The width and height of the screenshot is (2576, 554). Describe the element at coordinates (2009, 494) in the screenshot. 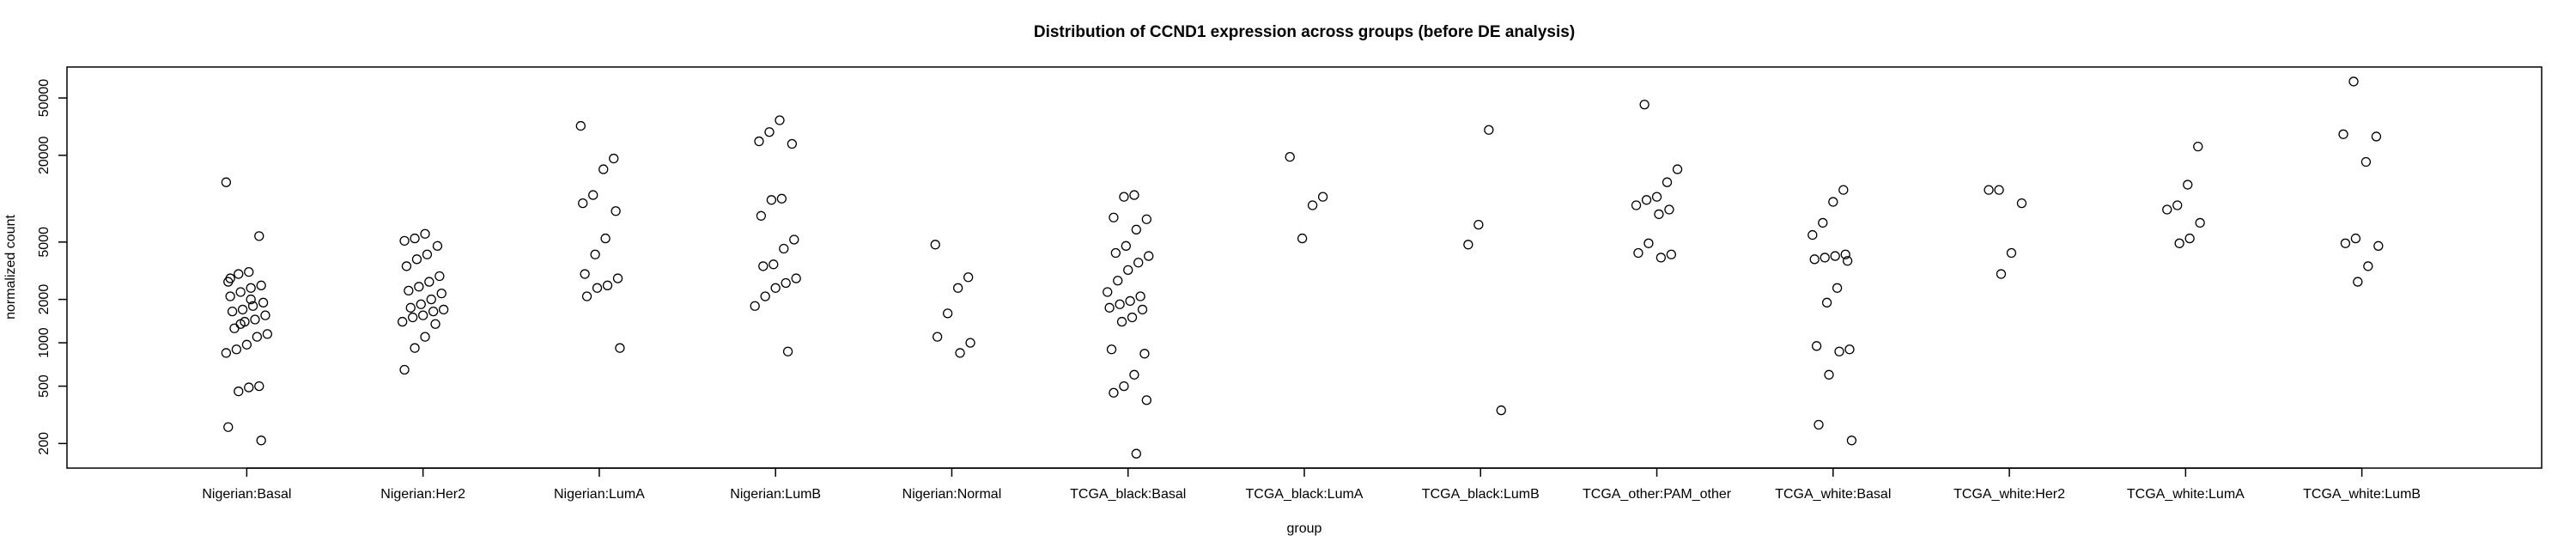

I see `x-tick-label: TCGA_white:Her2` at that location.